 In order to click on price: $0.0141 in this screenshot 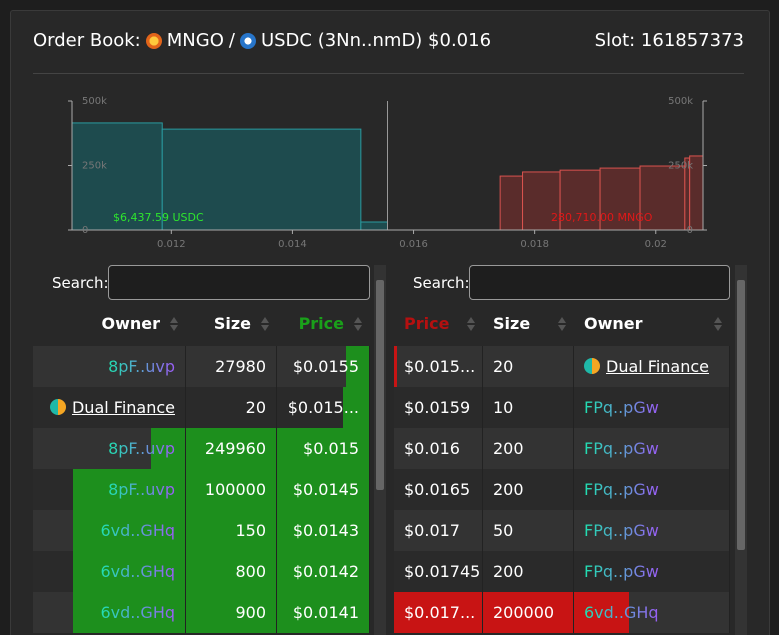, I will do `click(325, 612)`.